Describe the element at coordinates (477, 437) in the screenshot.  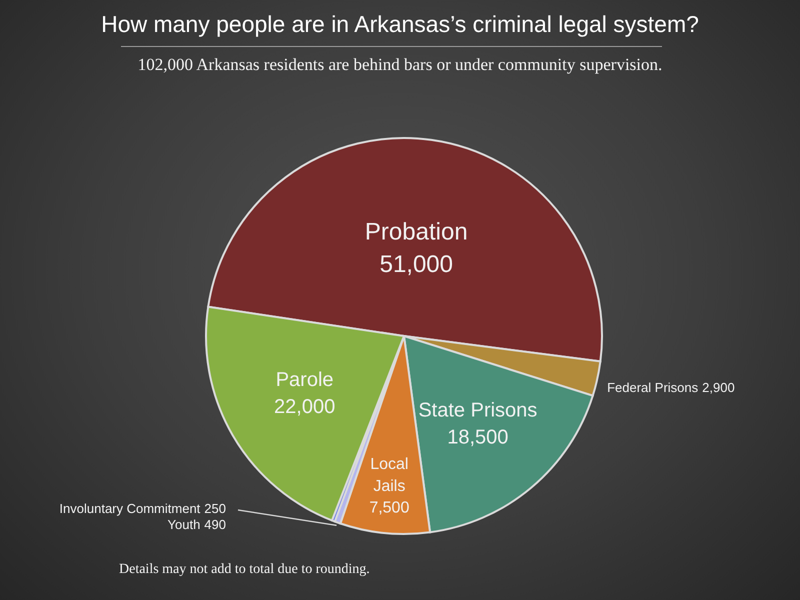
I see `data-label: 18,500` at that location.